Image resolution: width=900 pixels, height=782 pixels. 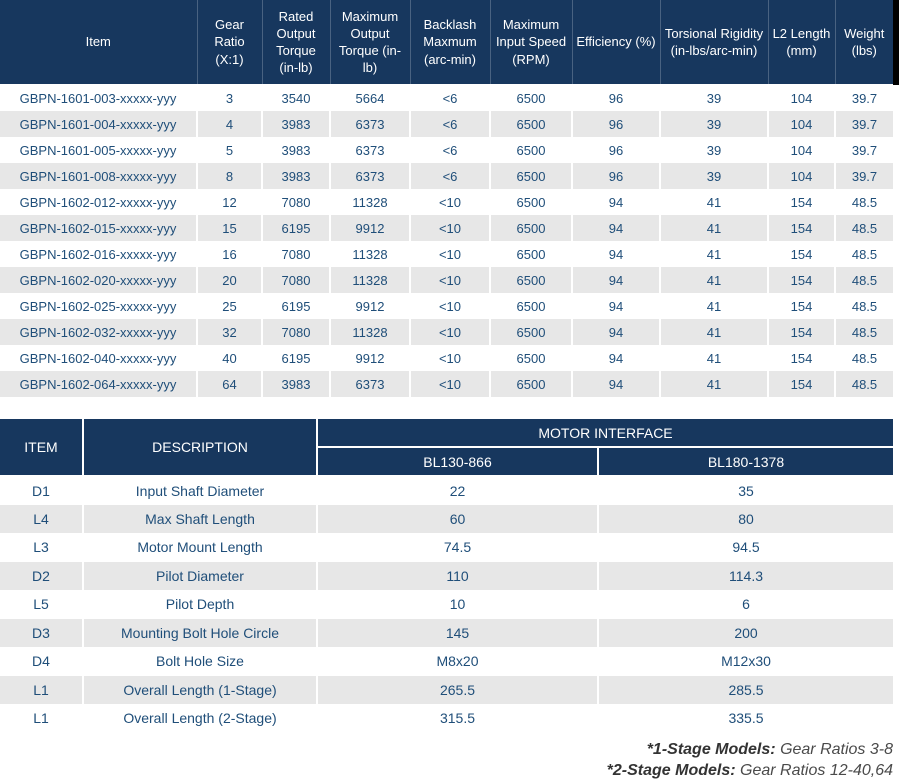 I want to click on table-cell: GBPN-1602-032-xxxxx-yyy, so click(x=99, y=332).